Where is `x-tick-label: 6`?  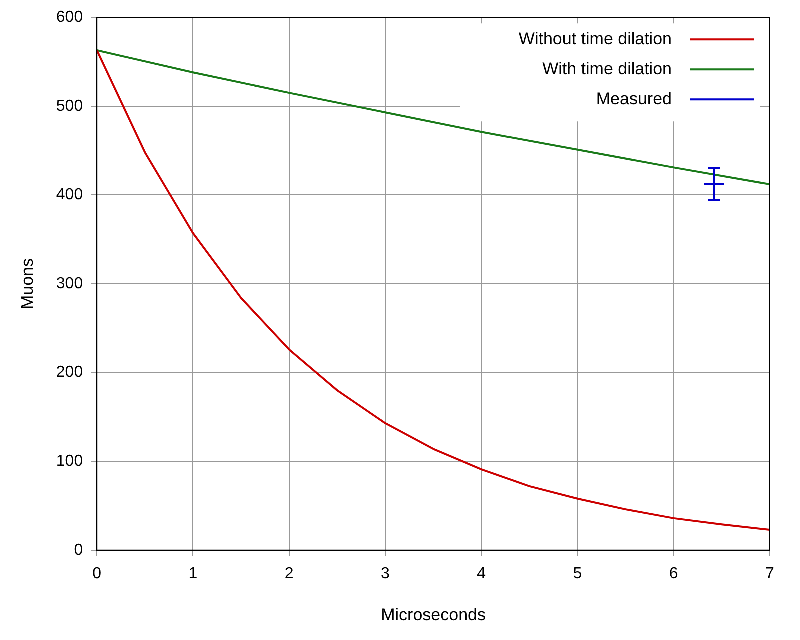
x-tick-label: 6 is located at coordinates (673, 573).